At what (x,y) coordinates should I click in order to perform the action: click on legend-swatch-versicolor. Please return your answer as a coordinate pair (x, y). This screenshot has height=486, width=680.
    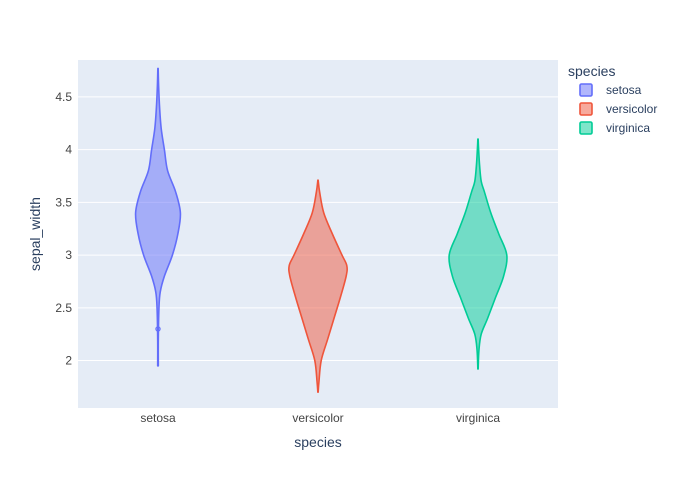
    Looking at the image, I should click on (586, 109).